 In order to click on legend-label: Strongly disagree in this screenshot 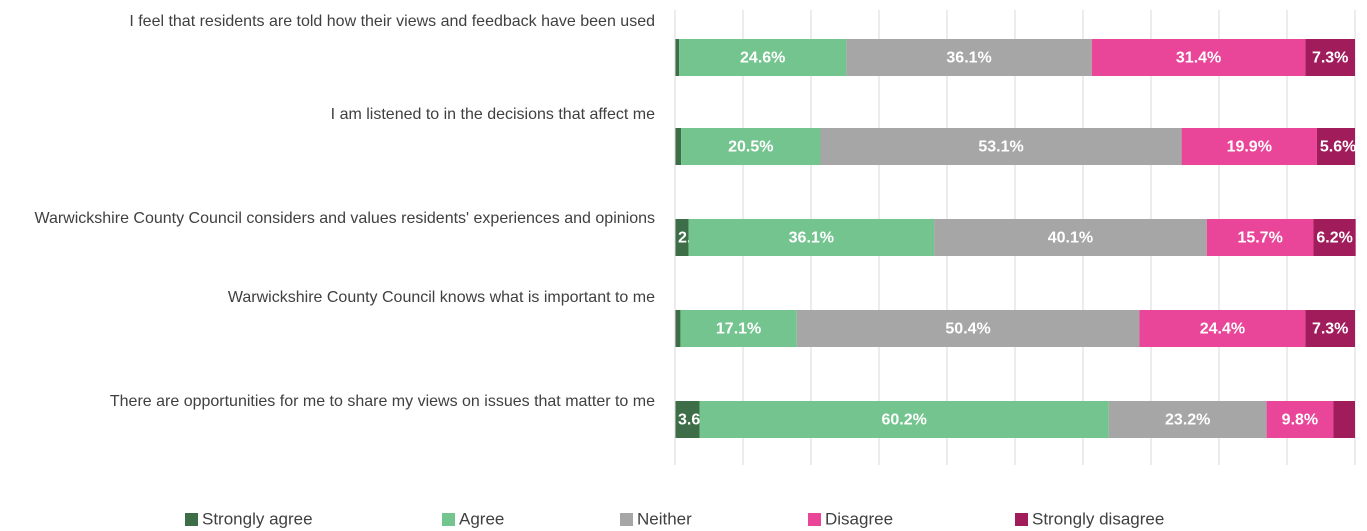, I will do `click(1098, 518)`.